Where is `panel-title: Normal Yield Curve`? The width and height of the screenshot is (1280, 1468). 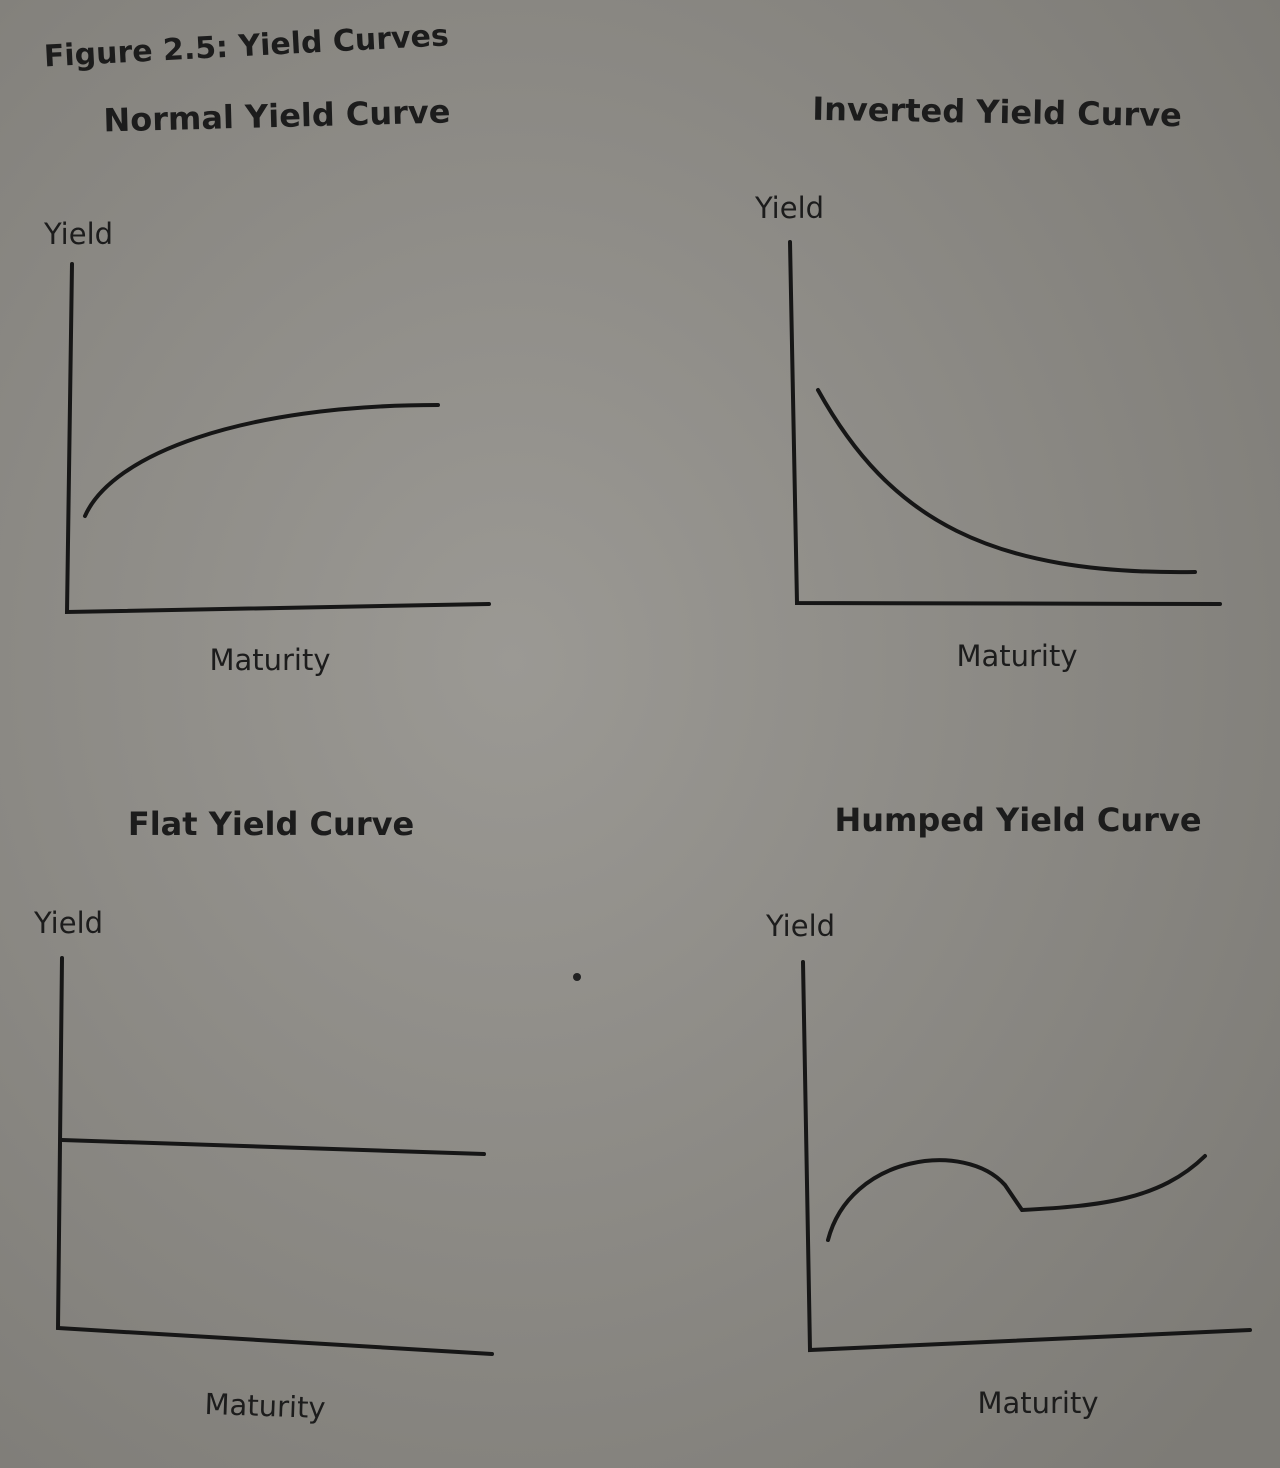 panel-title: Normal Yield Curve is located at coordinates (277, 115).